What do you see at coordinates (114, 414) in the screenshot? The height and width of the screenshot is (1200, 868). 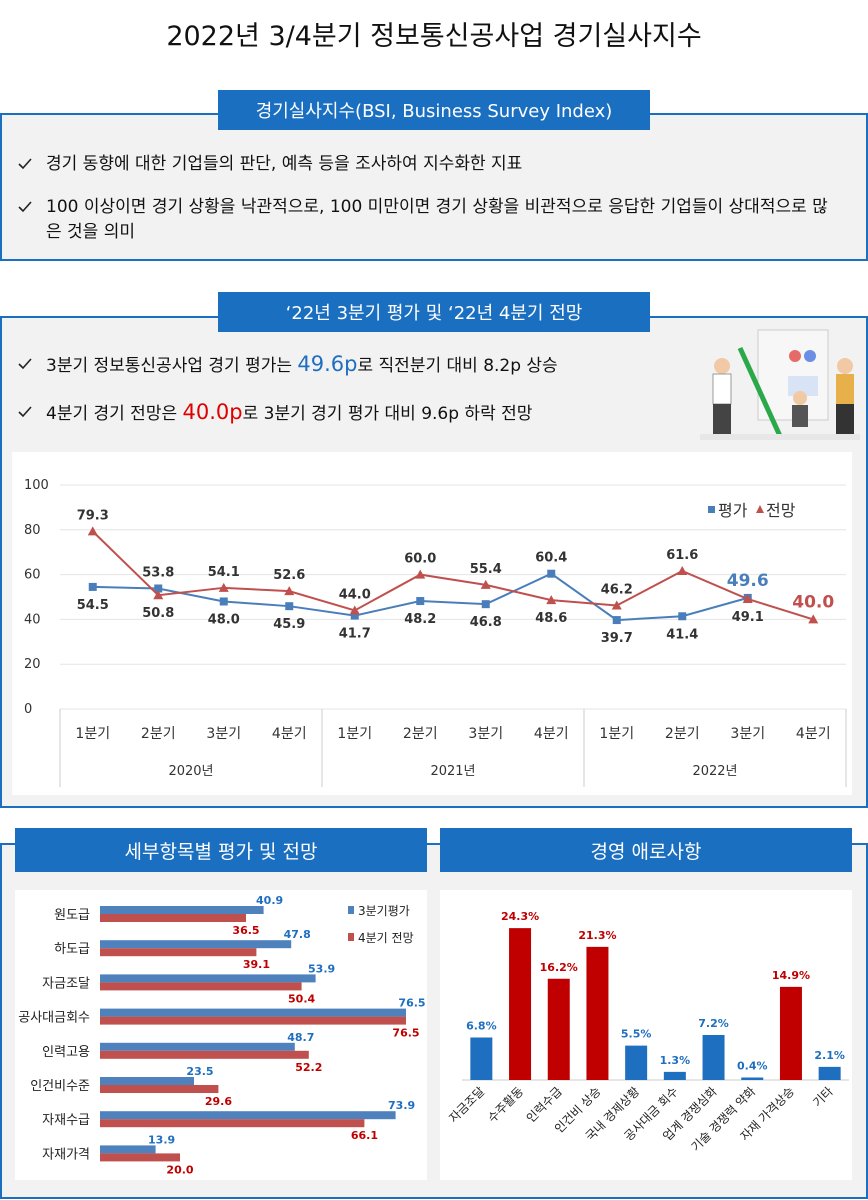 I see `text: 4분기 경기 전망은` at bounding box center [114, 414].